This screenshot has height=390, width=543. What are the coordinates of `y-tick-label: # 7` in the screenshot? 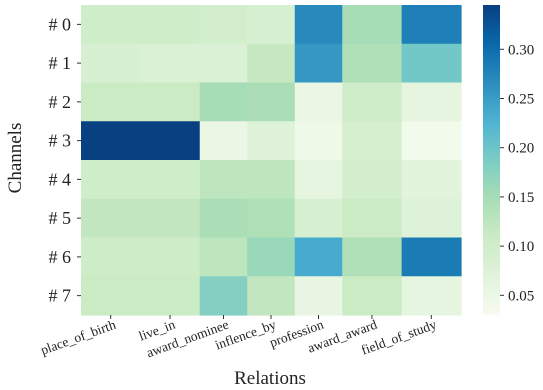 It's located at (60, 296).